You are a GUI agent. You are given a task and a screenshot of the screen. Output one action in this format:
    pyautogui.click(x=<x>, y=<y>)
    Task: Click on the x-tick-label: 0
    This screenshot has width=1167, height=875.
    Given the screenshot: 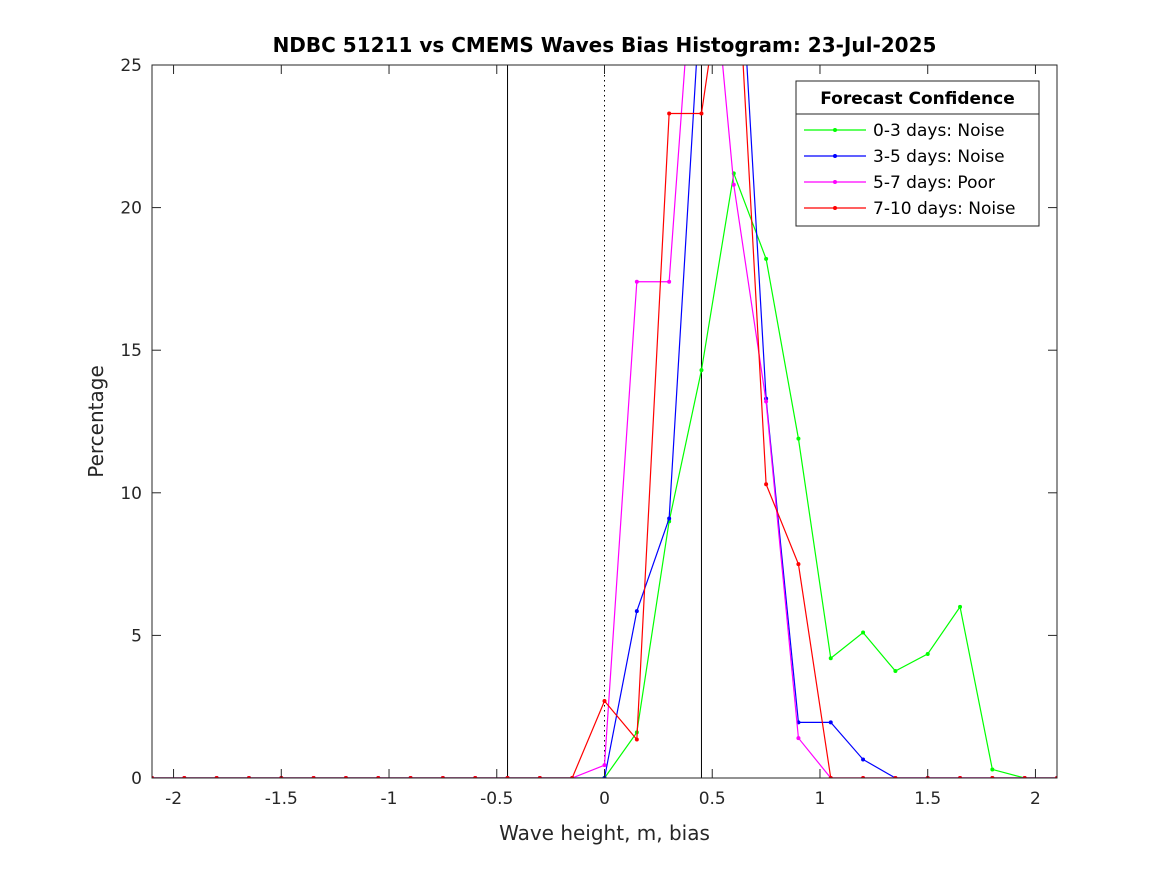 What is the action you would take?
    pyautogui.click(x=604, y=799)
    